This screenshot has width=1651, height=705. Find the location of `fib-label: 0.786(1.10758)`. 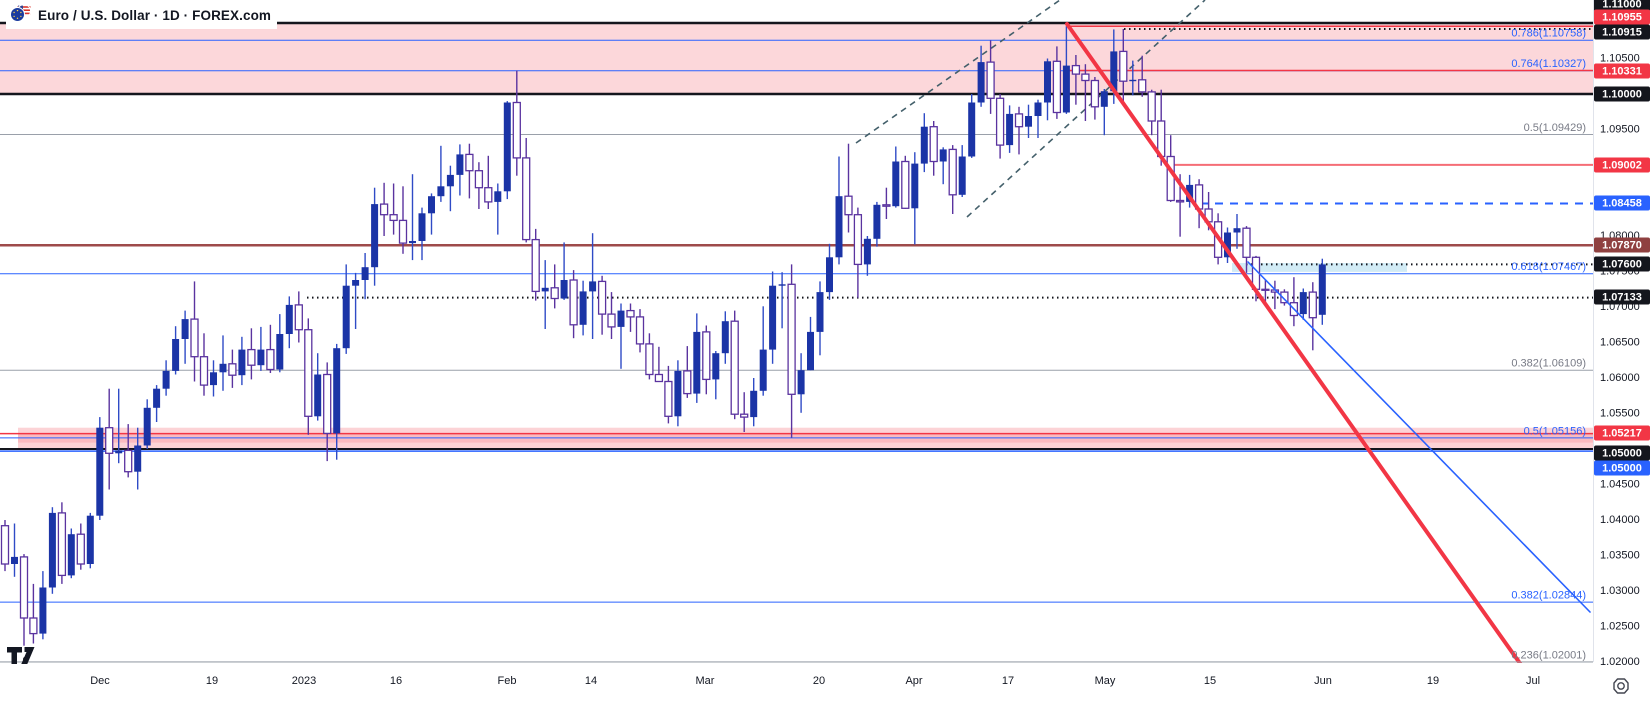

fib-label: 0.786(1.10758) is located at coordinates (1548, 34).